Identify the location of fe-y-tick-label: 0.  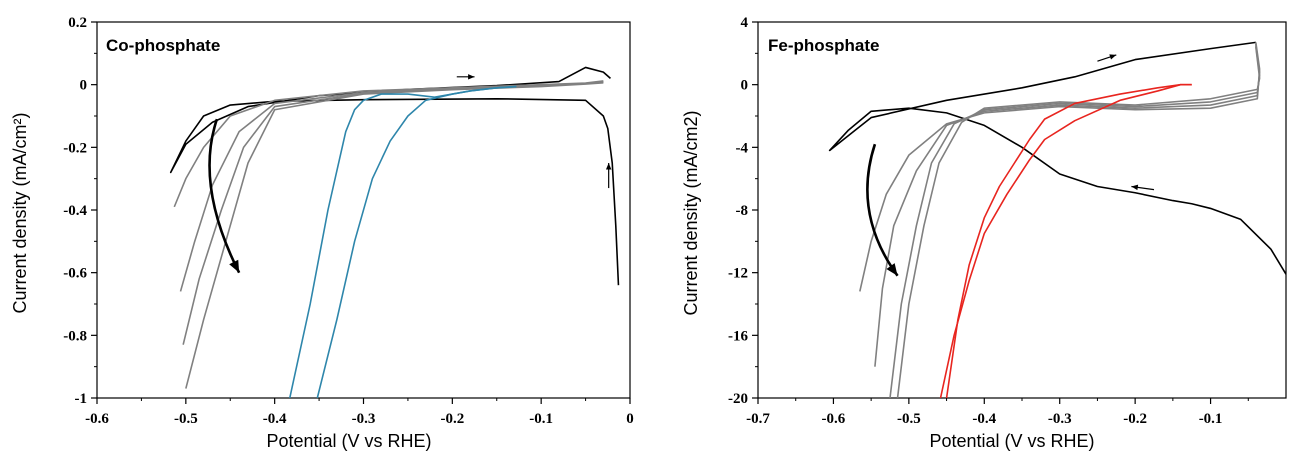
(745, 86).